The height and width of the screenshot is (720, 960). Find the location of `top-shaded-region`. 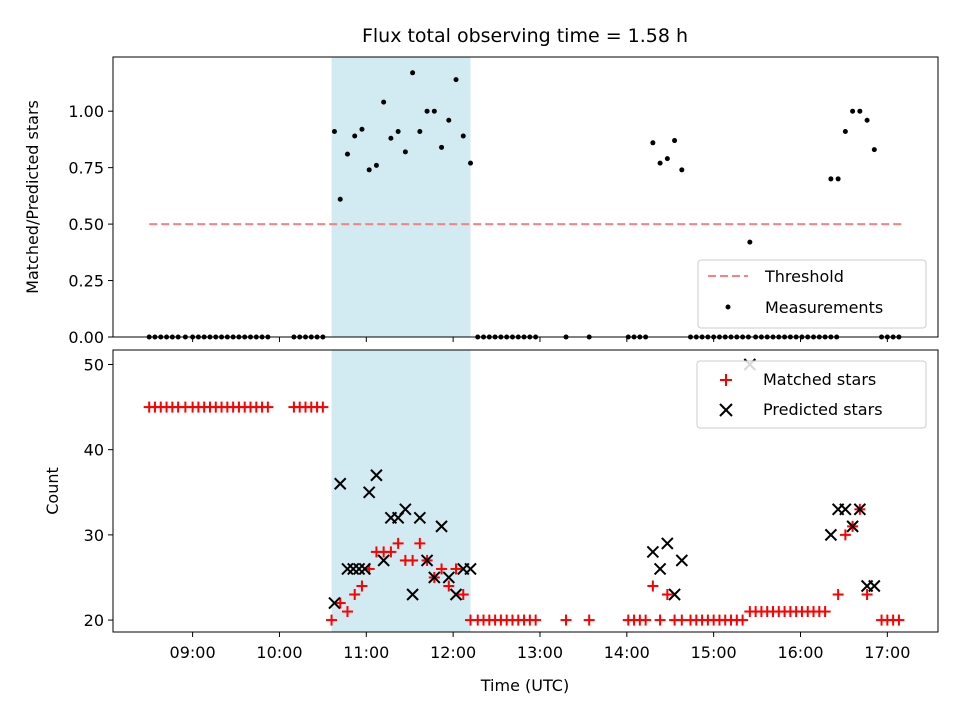

top-shaded-region is located at coordinates (401, 197).